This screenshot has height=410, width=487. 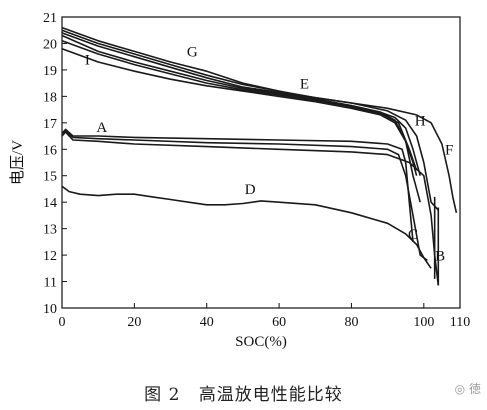 I want to click on y-tick-label: 15, so click(x=50, y=177).